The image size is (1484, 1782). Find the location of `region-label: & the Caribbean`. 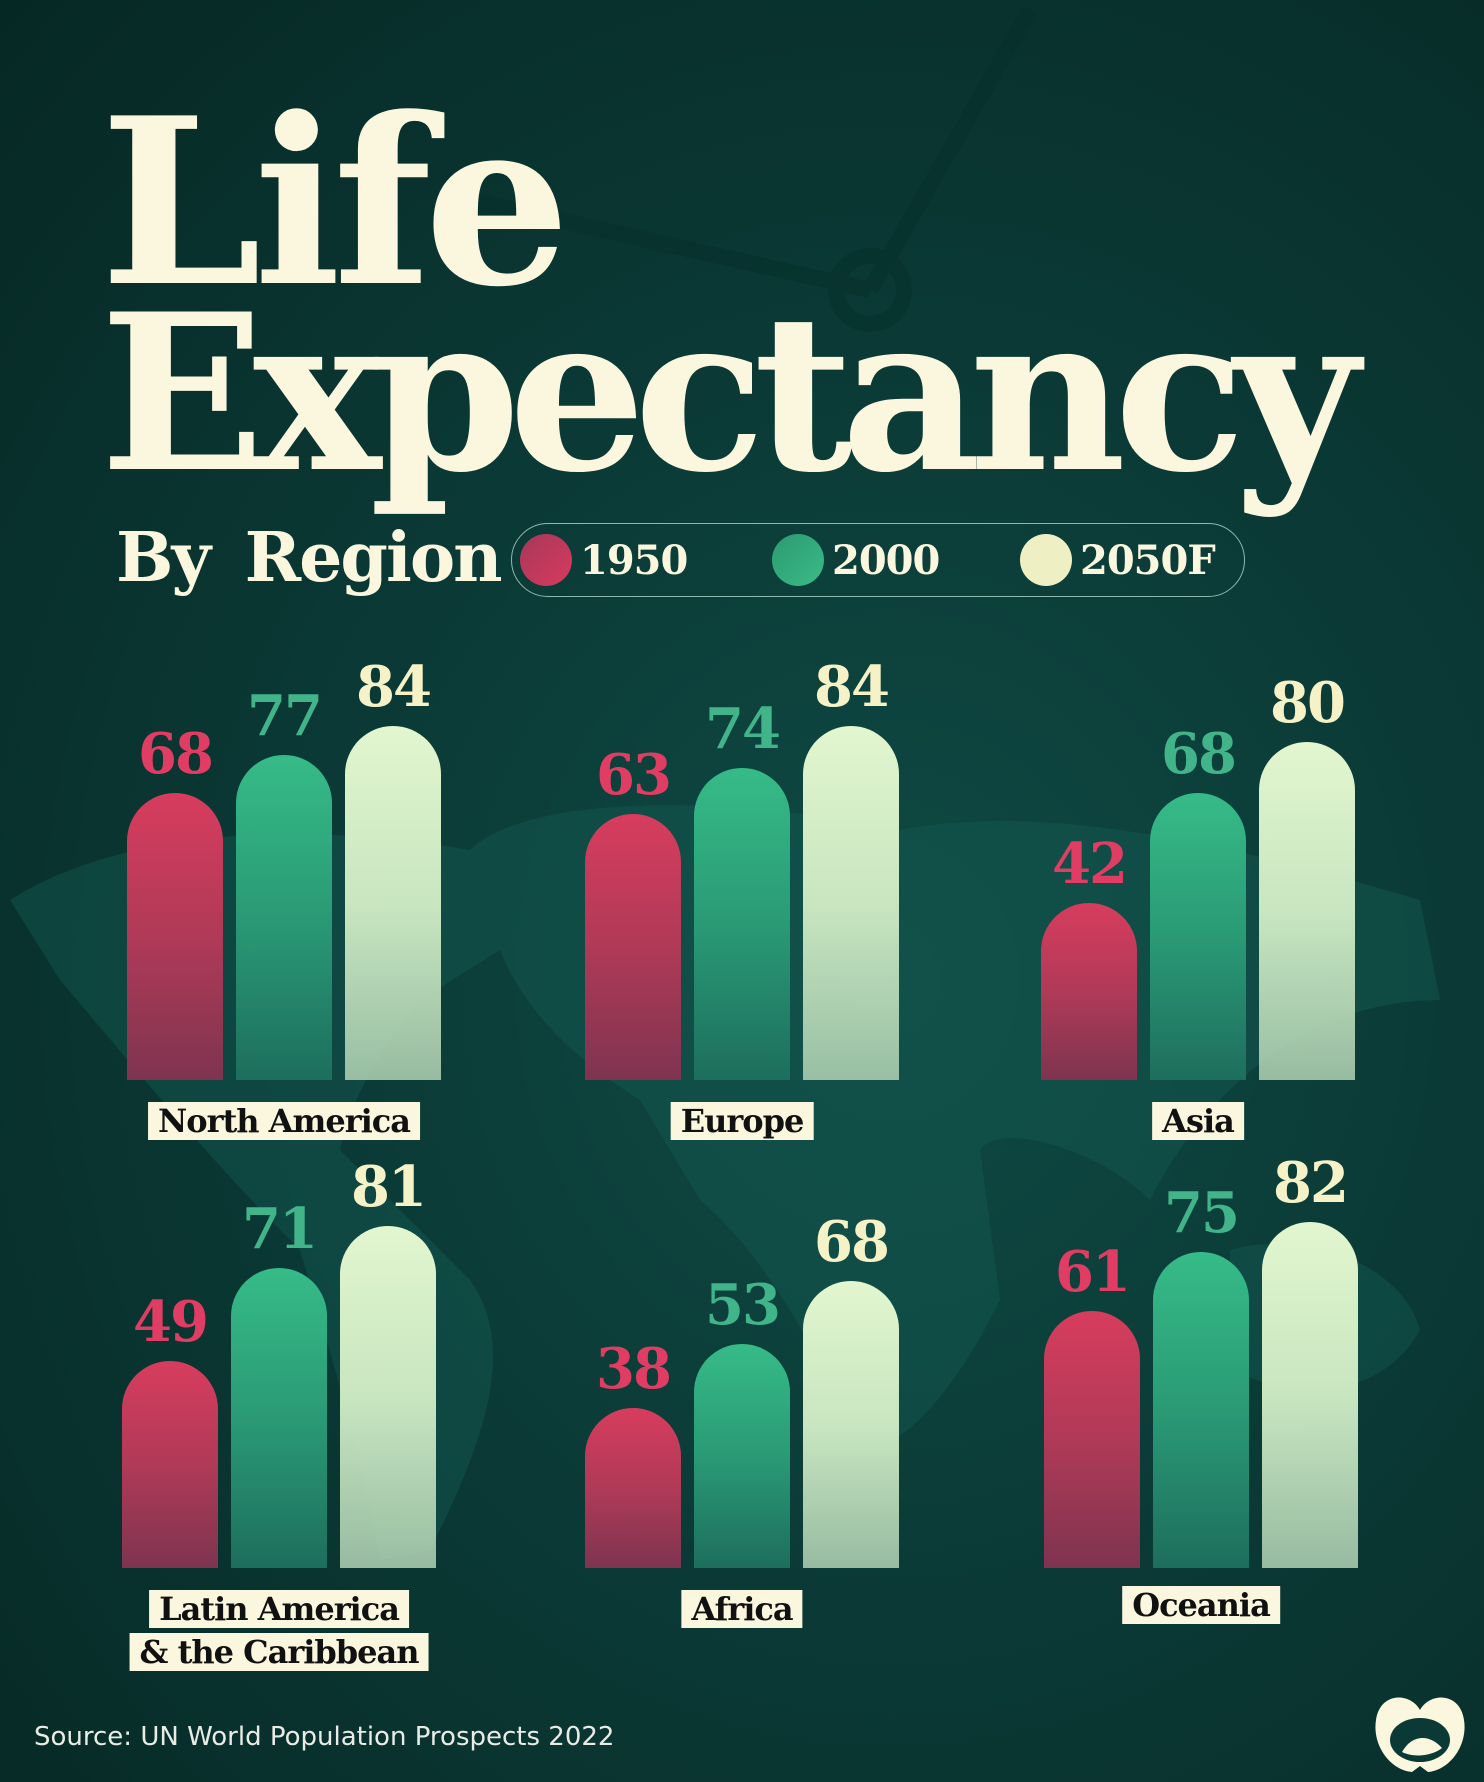

region-label: & the Caribbean is located at coordinates (279, 1652).